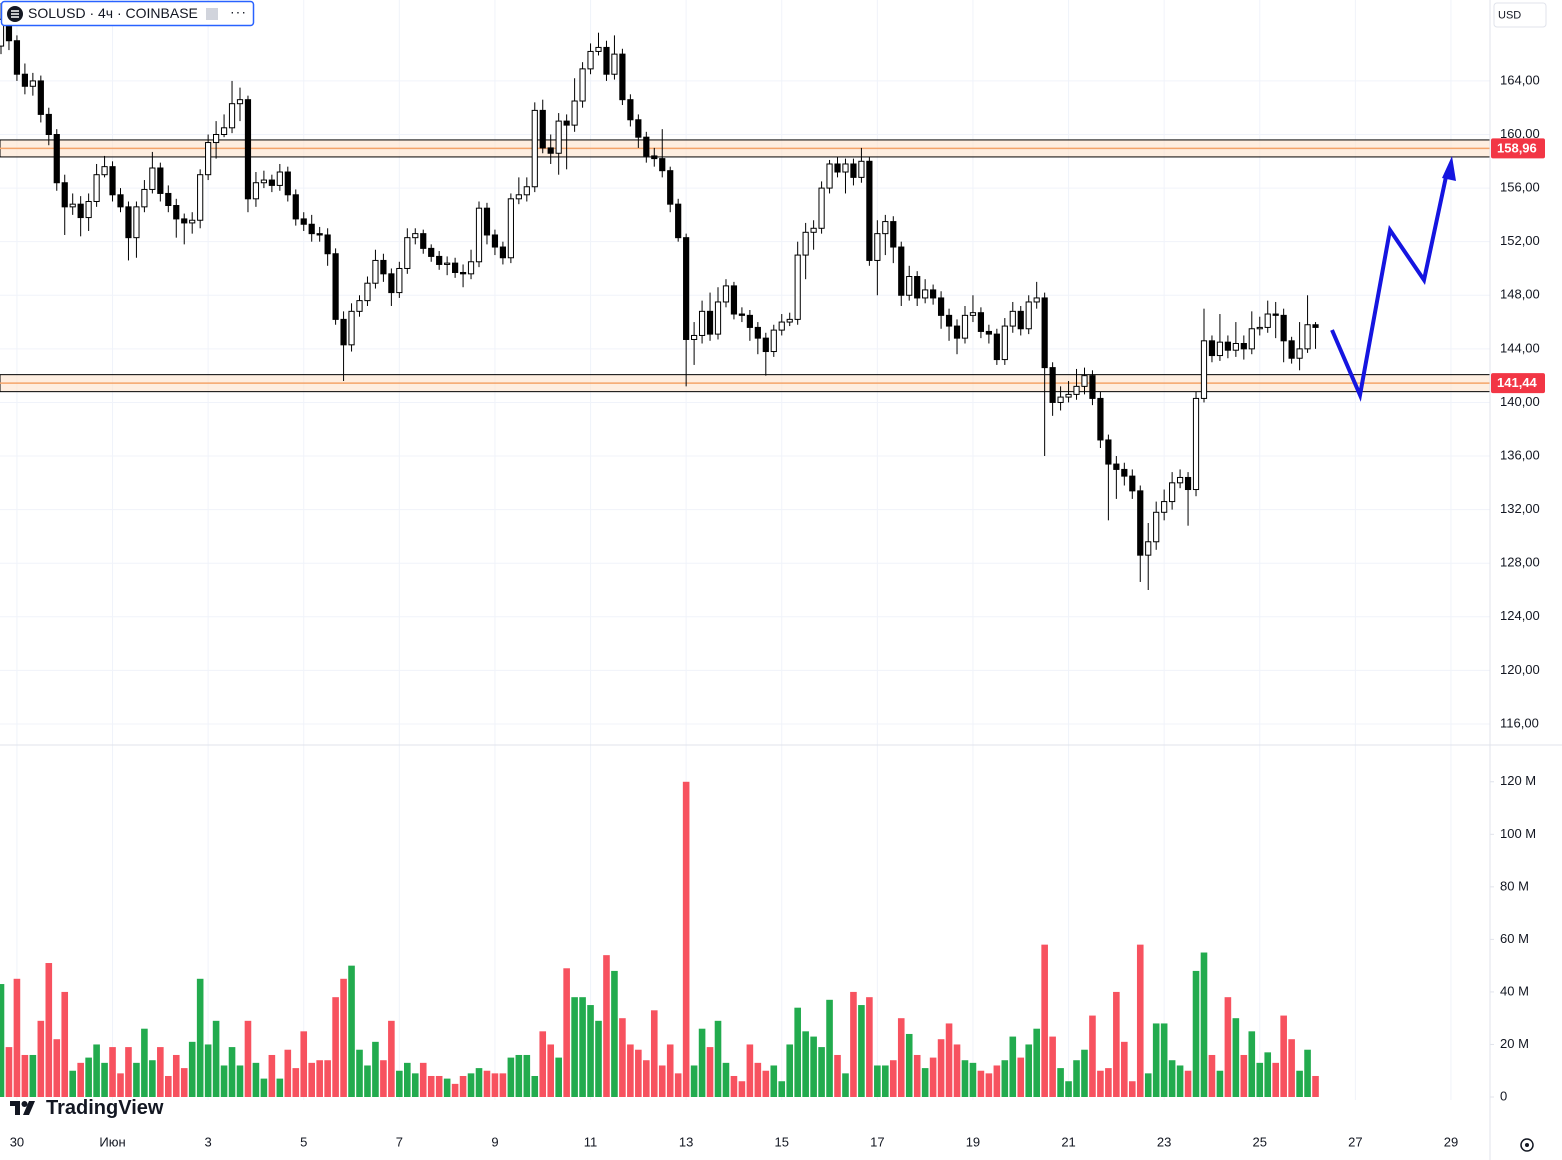 This screenshot has width=1562, height=1160. I want to click on x-tick-label: 15, so click(782, 1141).